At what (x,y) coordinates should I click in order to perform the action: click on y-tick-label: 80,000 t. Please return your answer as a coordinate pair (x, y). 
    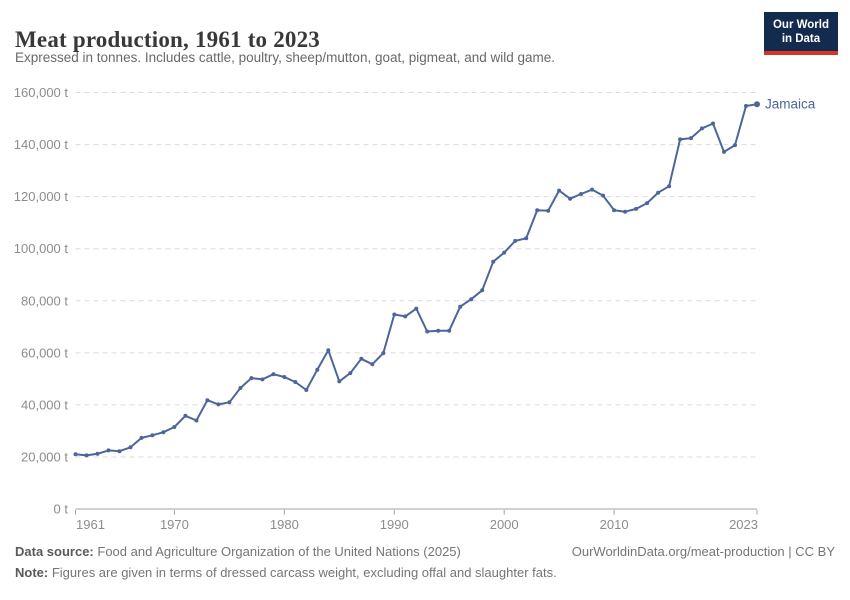
    Looking at the image, I should click on (44, 300).